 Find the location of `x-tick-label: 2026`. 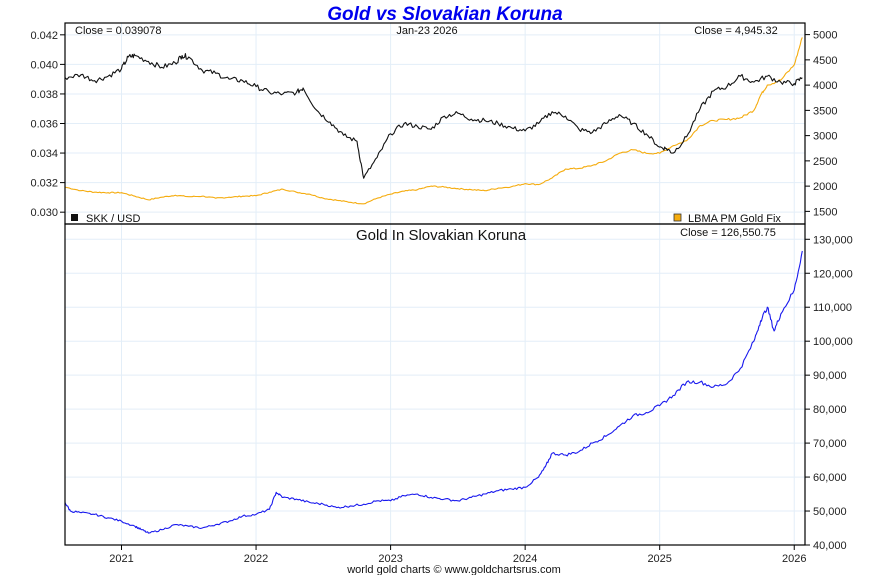

x-tick-label: 2026 is located at coordinates (794, 559).